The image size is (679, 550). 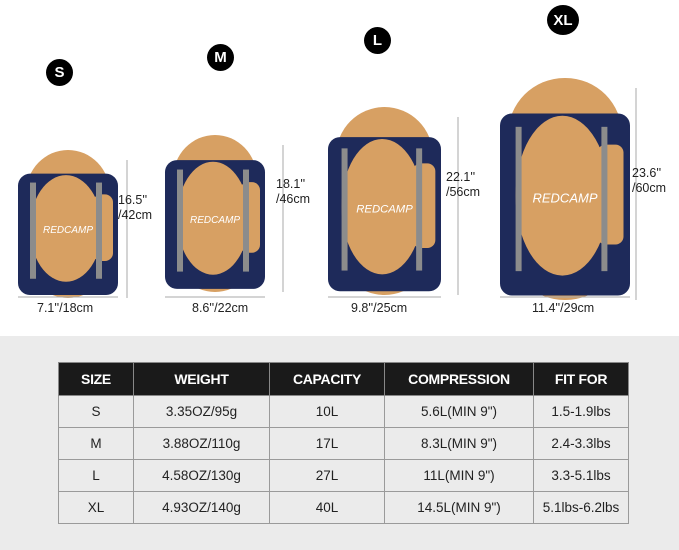 I want to click on header-weight: WEIGHT, so click(x=201, y=379).